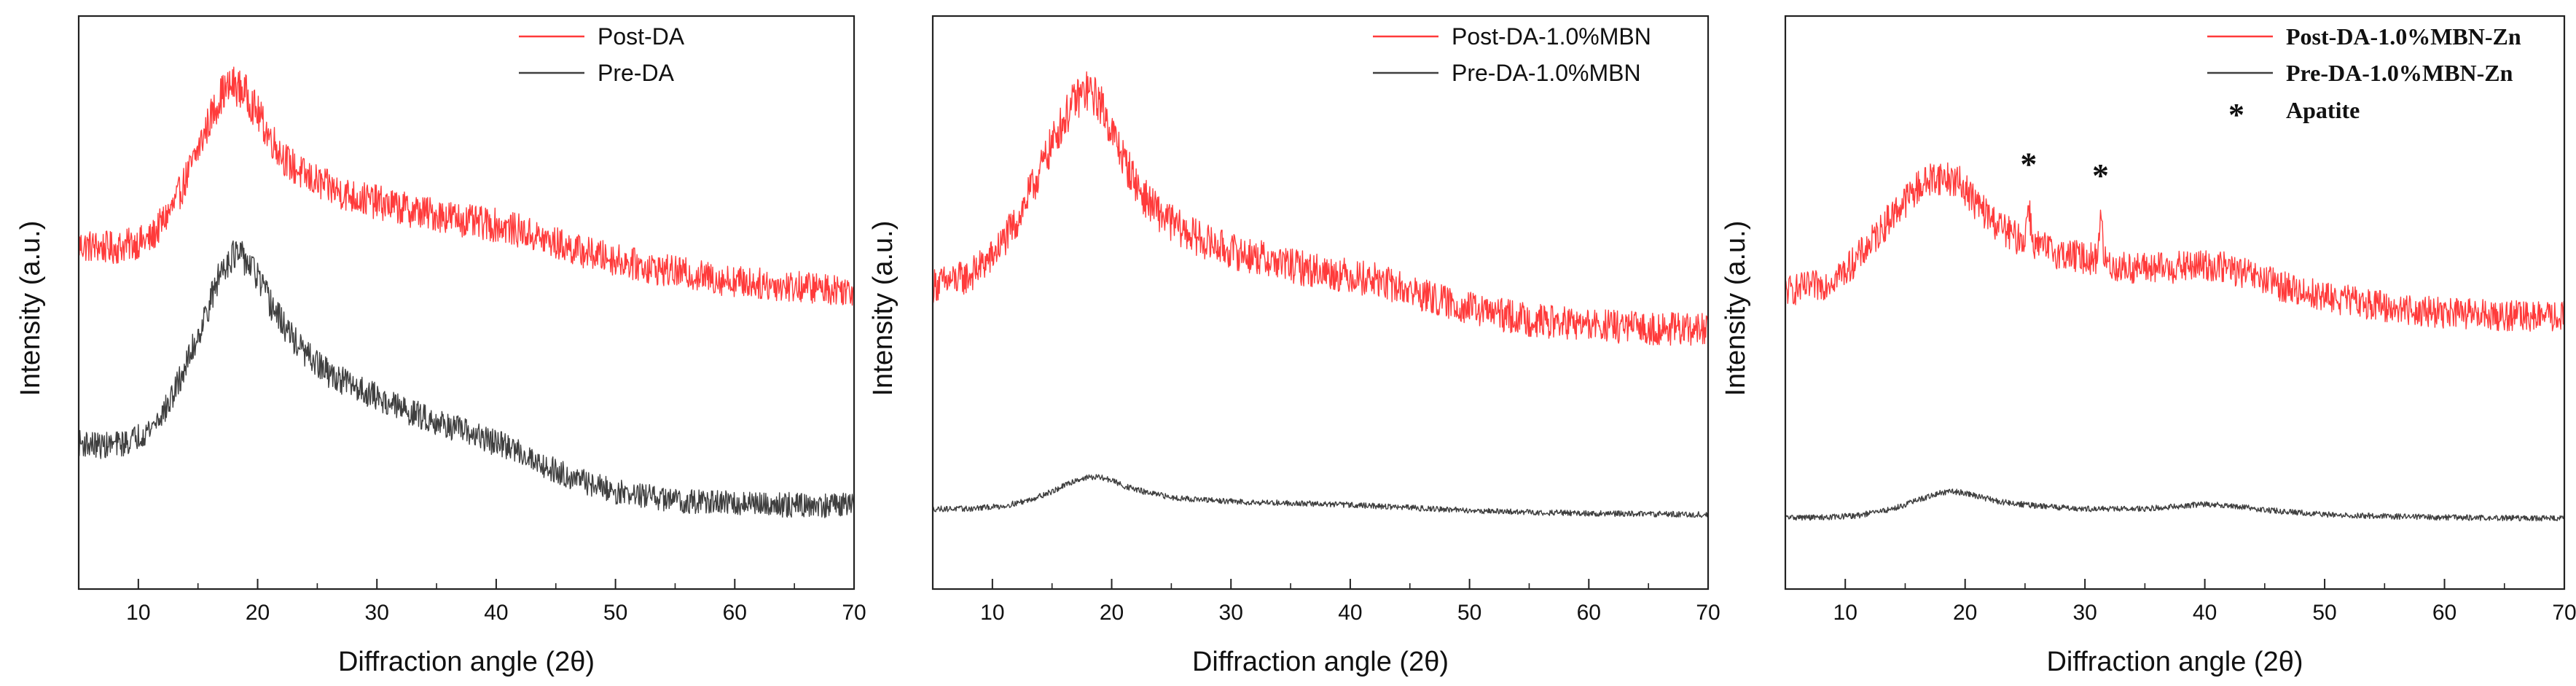 This screenshot has height=686, width=2576. Describe the element at coordinates (2399, 73) in the screenshot. I see `legend-label: Pre-DA-1.0%MBN-Zn` at that location.